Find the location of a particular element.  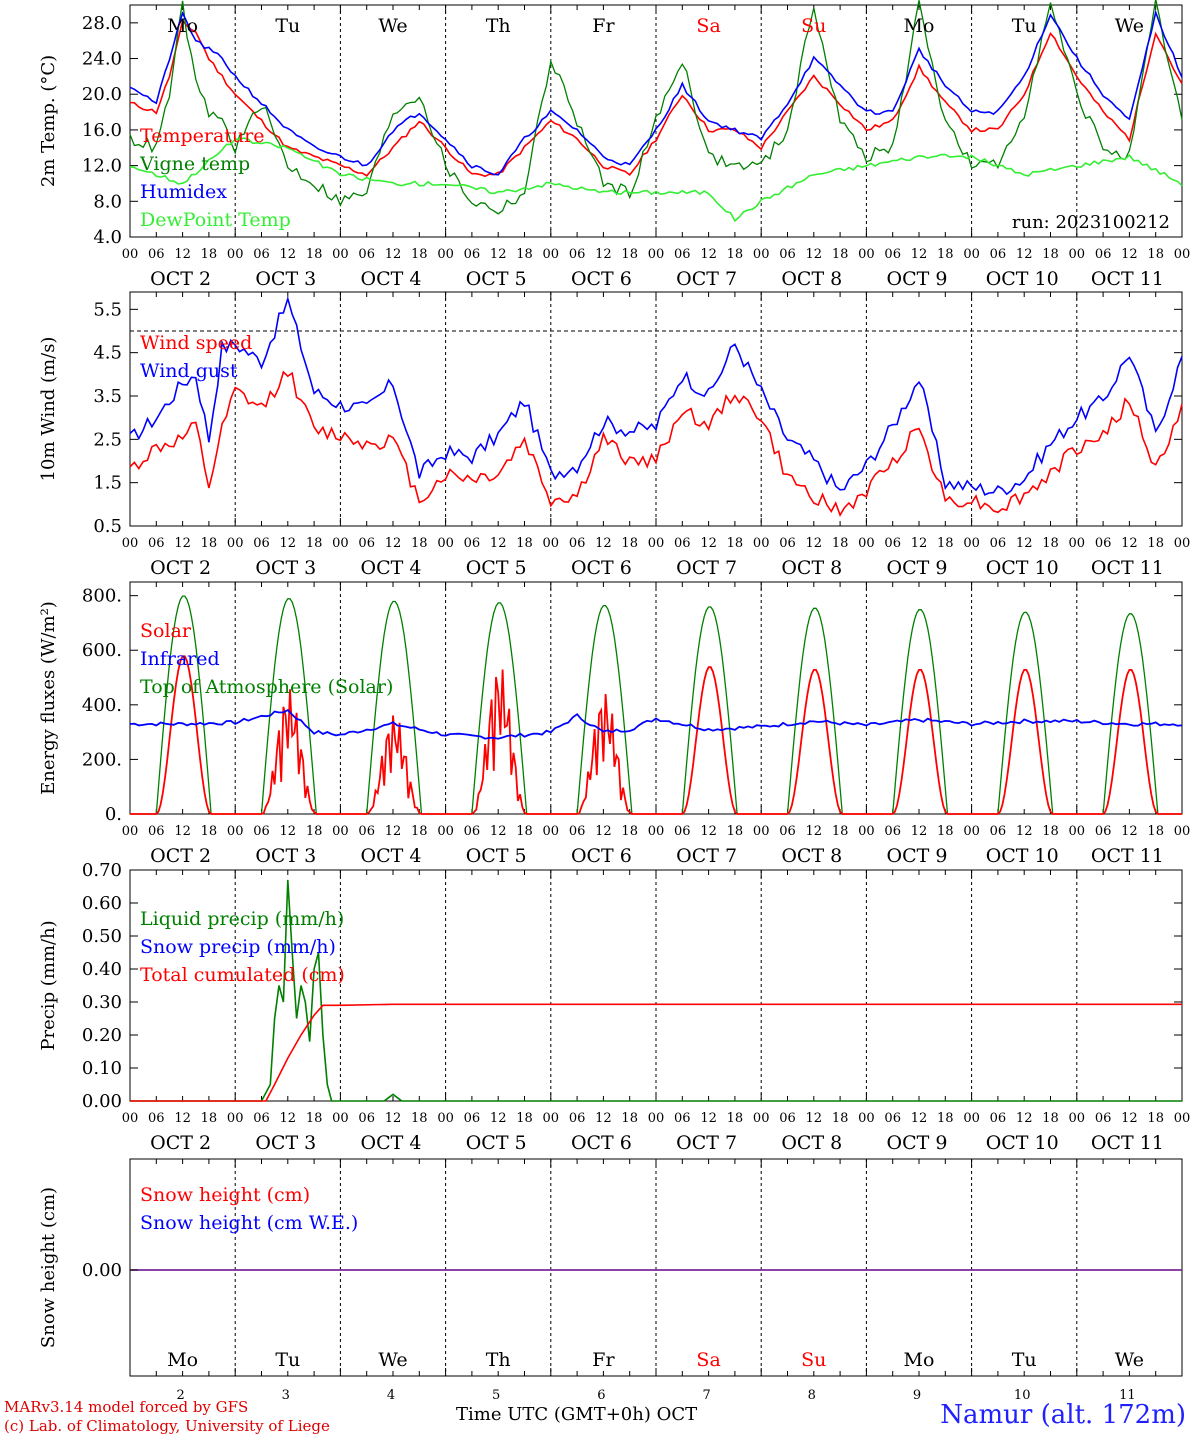

y-tick-label: 600. is located at coordinates (102, 650).